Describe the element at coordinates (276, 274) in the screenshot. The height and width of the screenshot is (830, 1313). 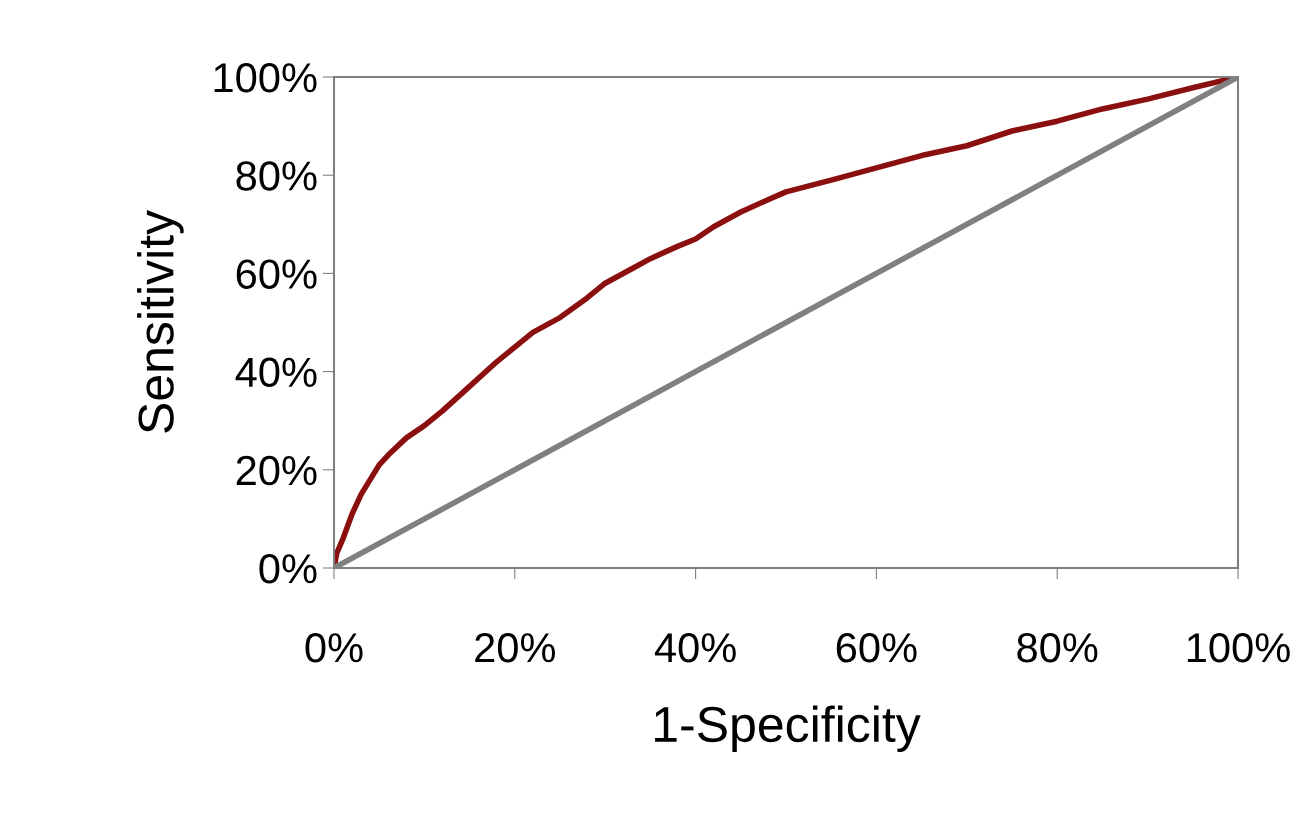
I see `y-tick-label: 60%` at that location.